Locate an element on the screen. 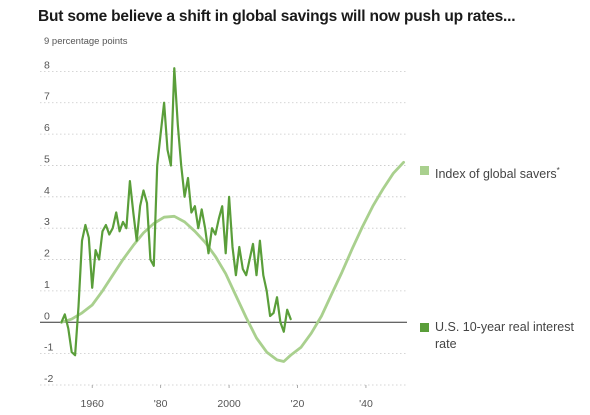 This screenshot has height=415, width=590. x-tick-labels: 1960 '80 2000 '20 '40 is located at coordinates (227, 397).